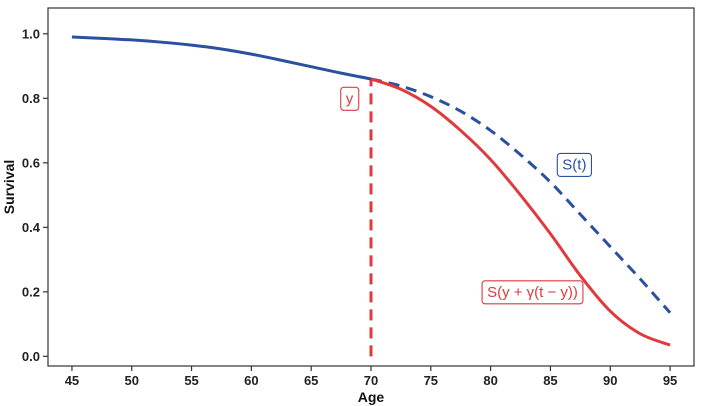  I want to click on survival-s-t-line, so click(221, 58).